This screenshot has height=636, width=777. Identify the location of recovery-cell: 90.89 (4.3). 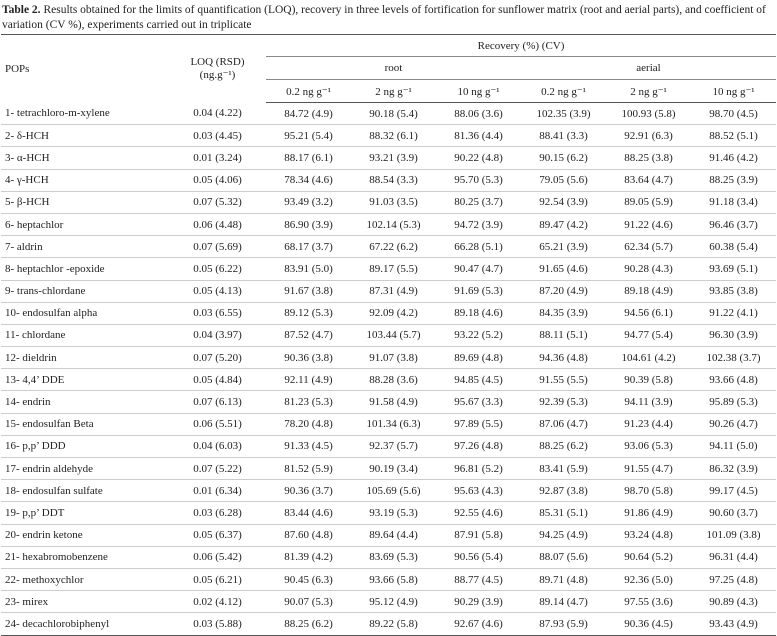
(734, 602).